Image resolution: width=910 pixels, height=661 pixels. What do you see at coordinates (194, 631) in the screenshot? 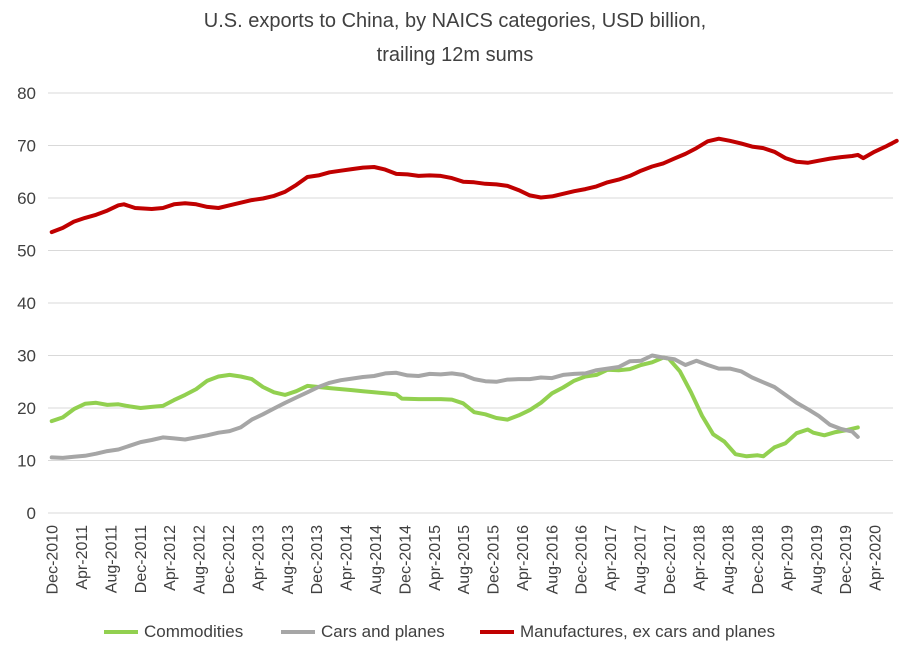
I see `legend-label-commodities: Commodities` at bounding box center [194, 631].